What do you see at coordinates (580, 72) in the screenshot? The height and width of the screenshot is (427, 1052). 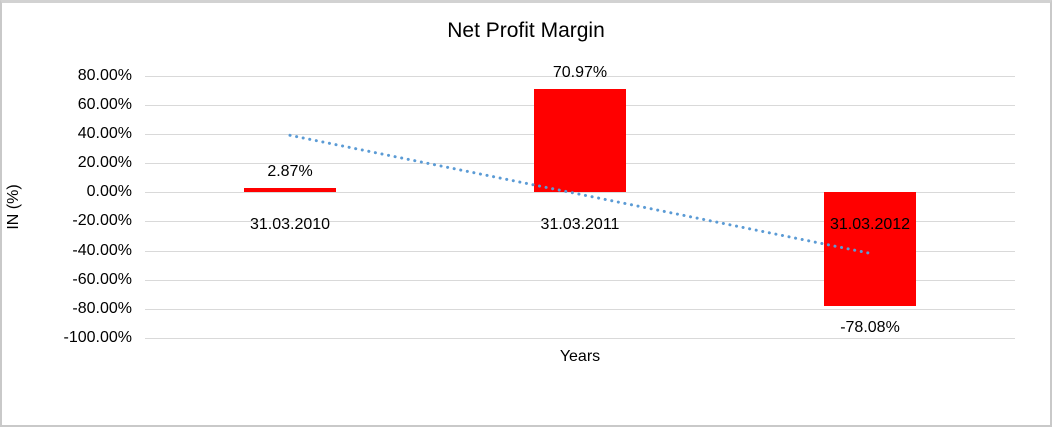 I see `data-label: 70.97%` at bounding box center [580, 72].